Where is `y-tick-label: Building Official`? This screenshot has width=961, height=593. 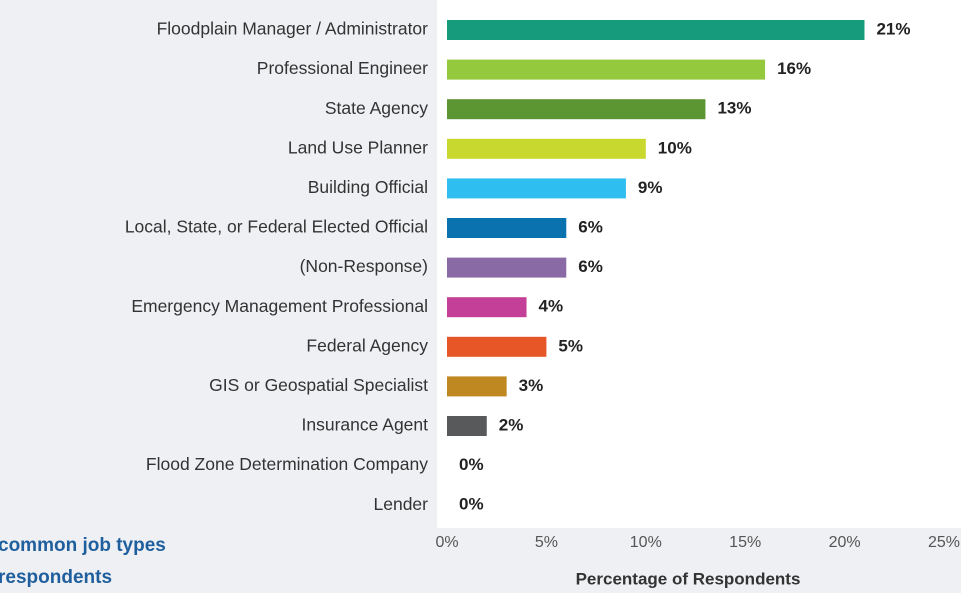 y-tick-label: Building Official is located at coordinates (368, 187).